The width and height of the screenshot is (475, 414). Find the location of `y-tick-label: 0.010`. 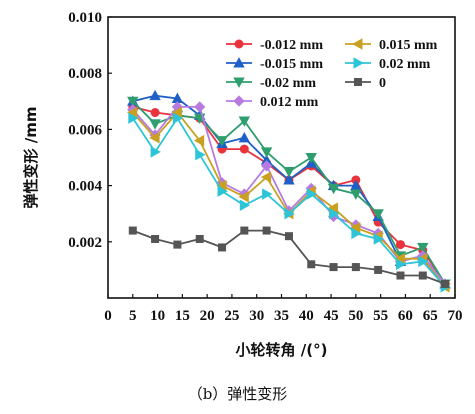

y-tick-label: 0.010 is located at coordinates (85, 18).